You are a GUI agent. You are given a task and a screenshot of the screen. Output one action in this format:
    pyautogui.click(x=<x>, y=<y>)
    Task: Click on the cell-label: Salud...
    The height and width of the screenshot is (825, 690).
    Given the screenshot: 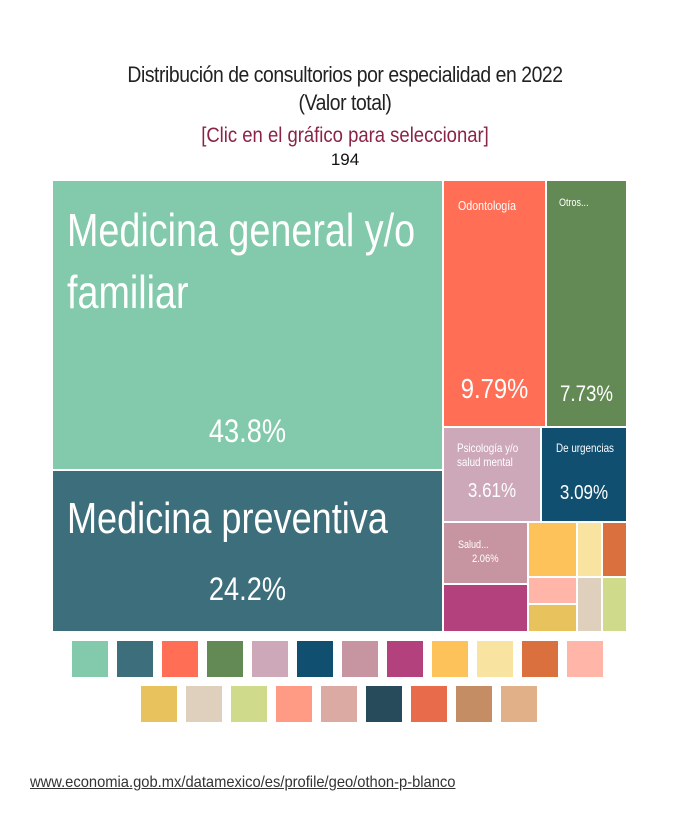 What is the action you would take?
    pyautogui.click(x=473, y=545)
    